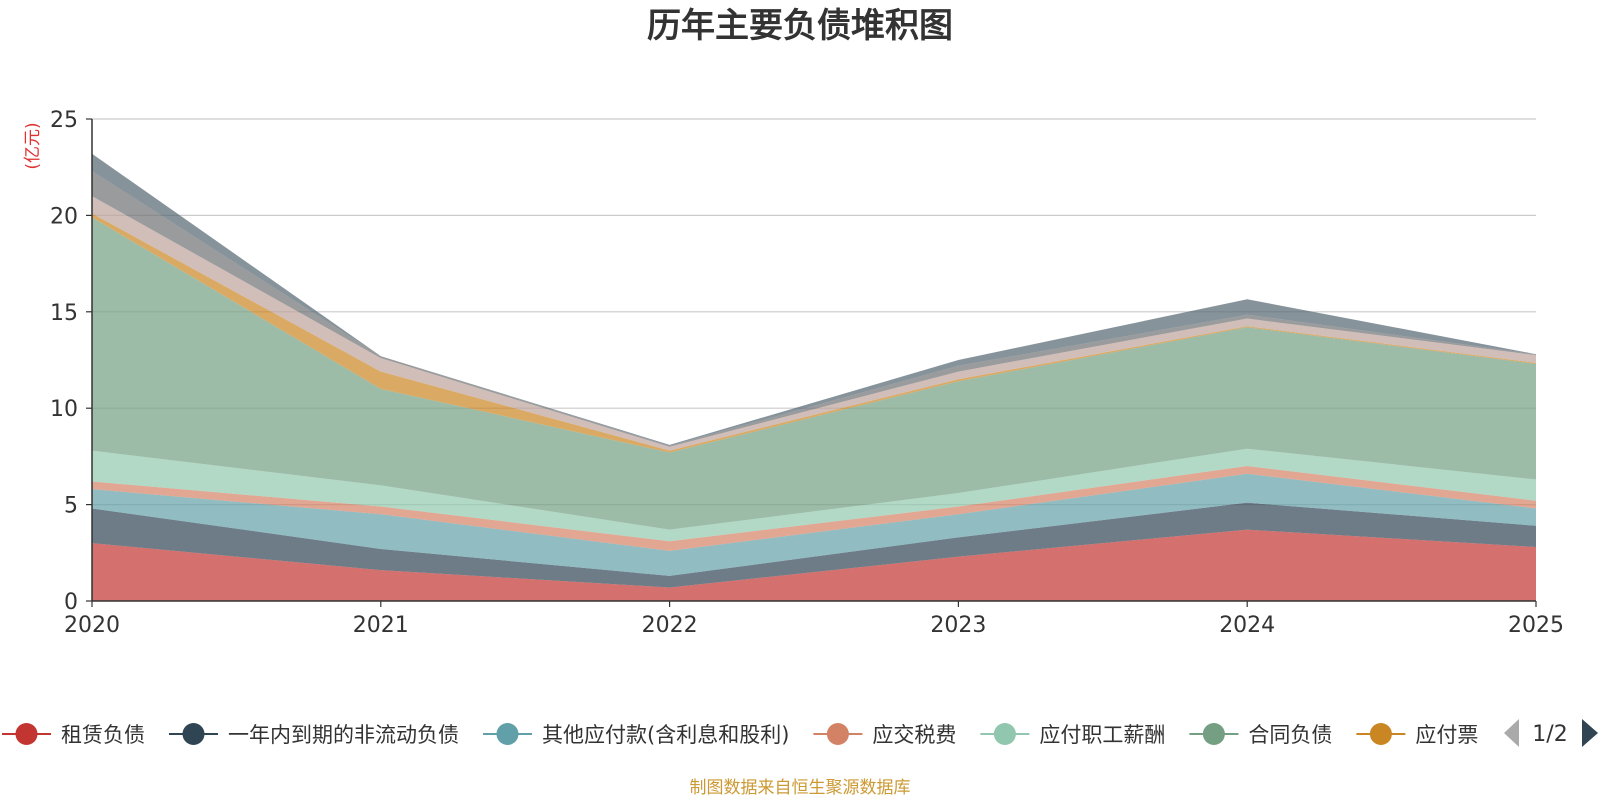  What do you see at coordinates (103, 735) in the screenshot?
I see `legend-label: 租赁负债` at bounding box center [103, 735].